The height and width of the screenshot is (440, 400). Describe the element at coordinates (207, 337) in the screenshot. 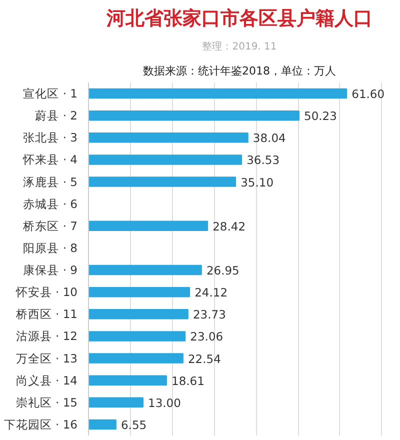

I see `data-label: 23.06` at that location.